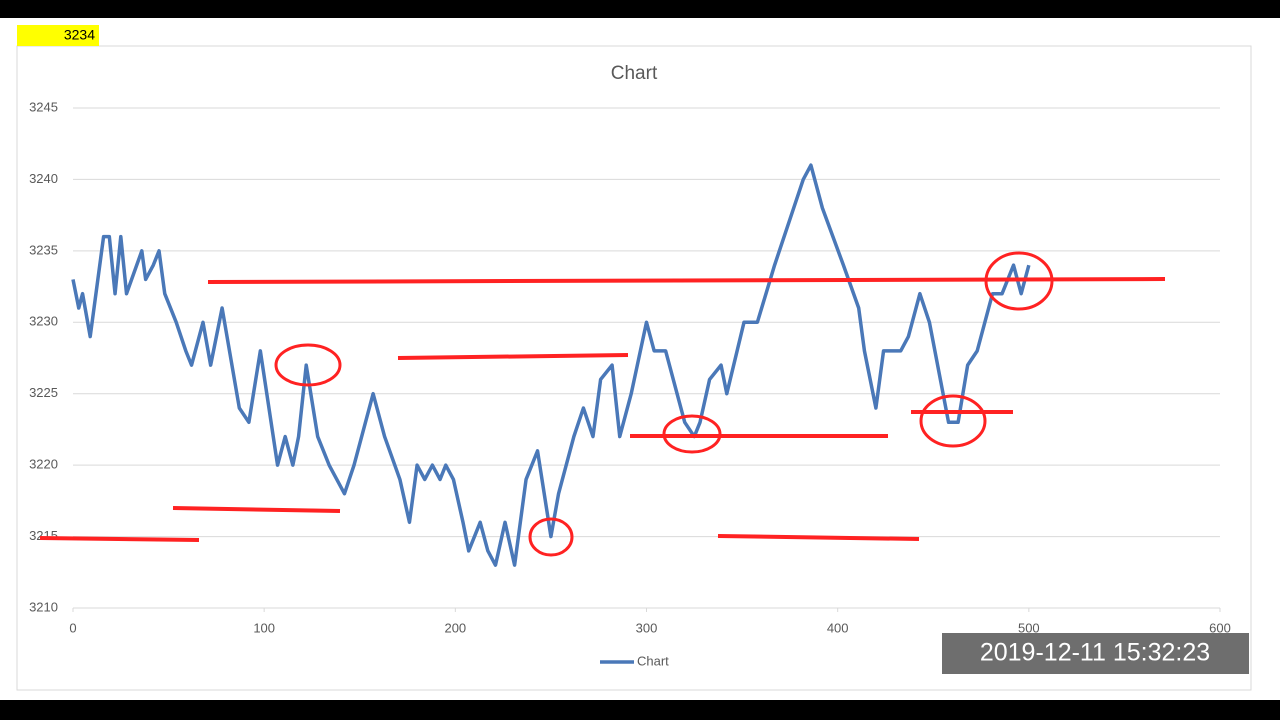 The image size is (1280, 720). Describe the element at coordinates (43, 606) in the screenshot. I see `y-tick-label: 3210` at that location.